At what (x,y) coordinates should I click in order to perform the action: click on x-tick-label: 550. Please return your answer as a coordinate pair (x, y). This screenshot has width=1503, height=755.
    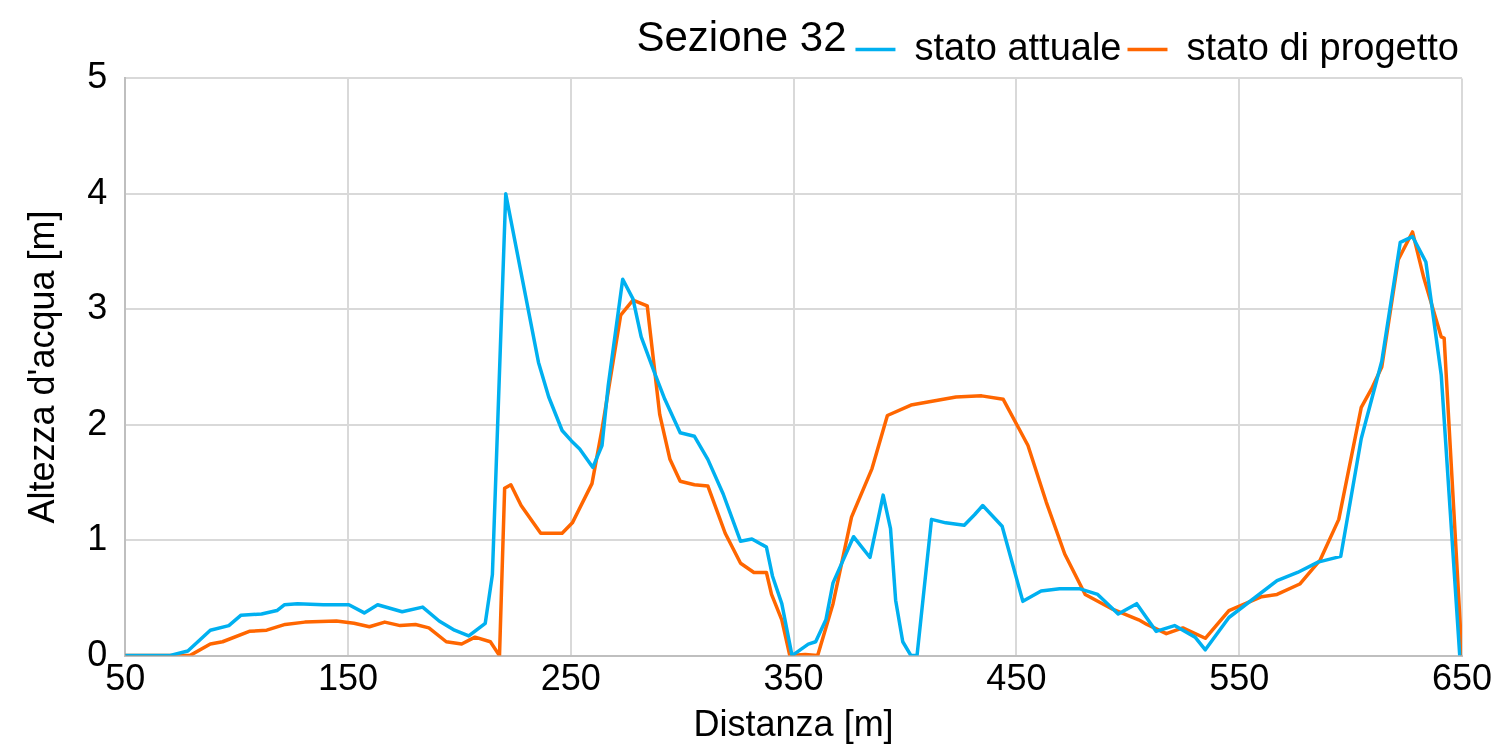
    Looking at the image, I should click on (1239, 678).